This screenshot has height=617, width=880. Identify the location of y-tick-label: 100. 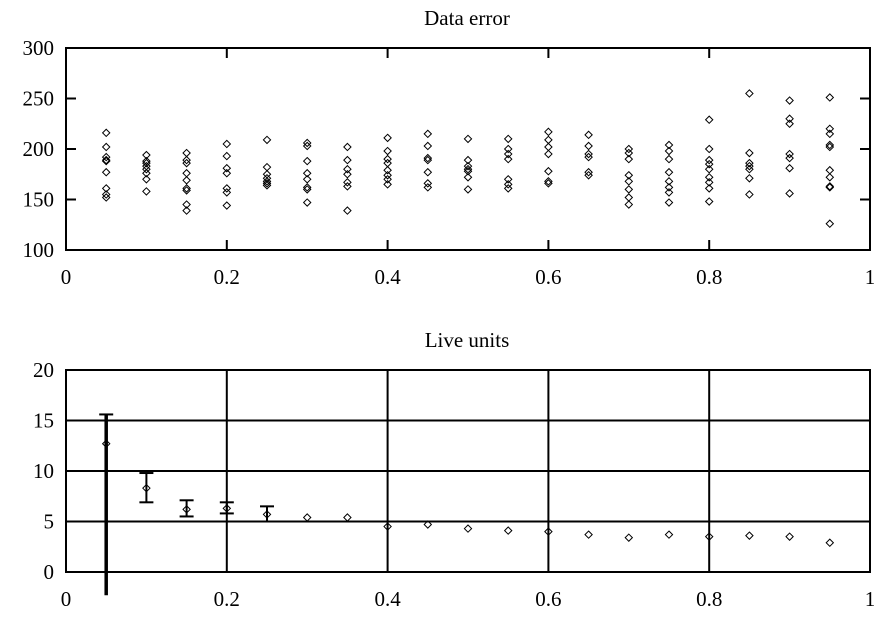
(39, 250).